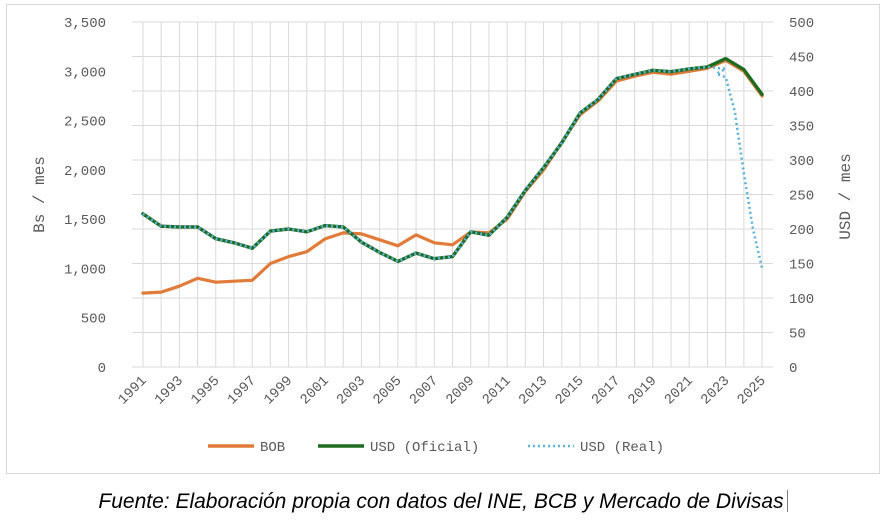 The height and width of the screenshot is (524, 886). What do you see at coordinates (85, 172) in the screenshot?
I see `y-left-tick-label: 2,000` at bounding box center [85, 172].